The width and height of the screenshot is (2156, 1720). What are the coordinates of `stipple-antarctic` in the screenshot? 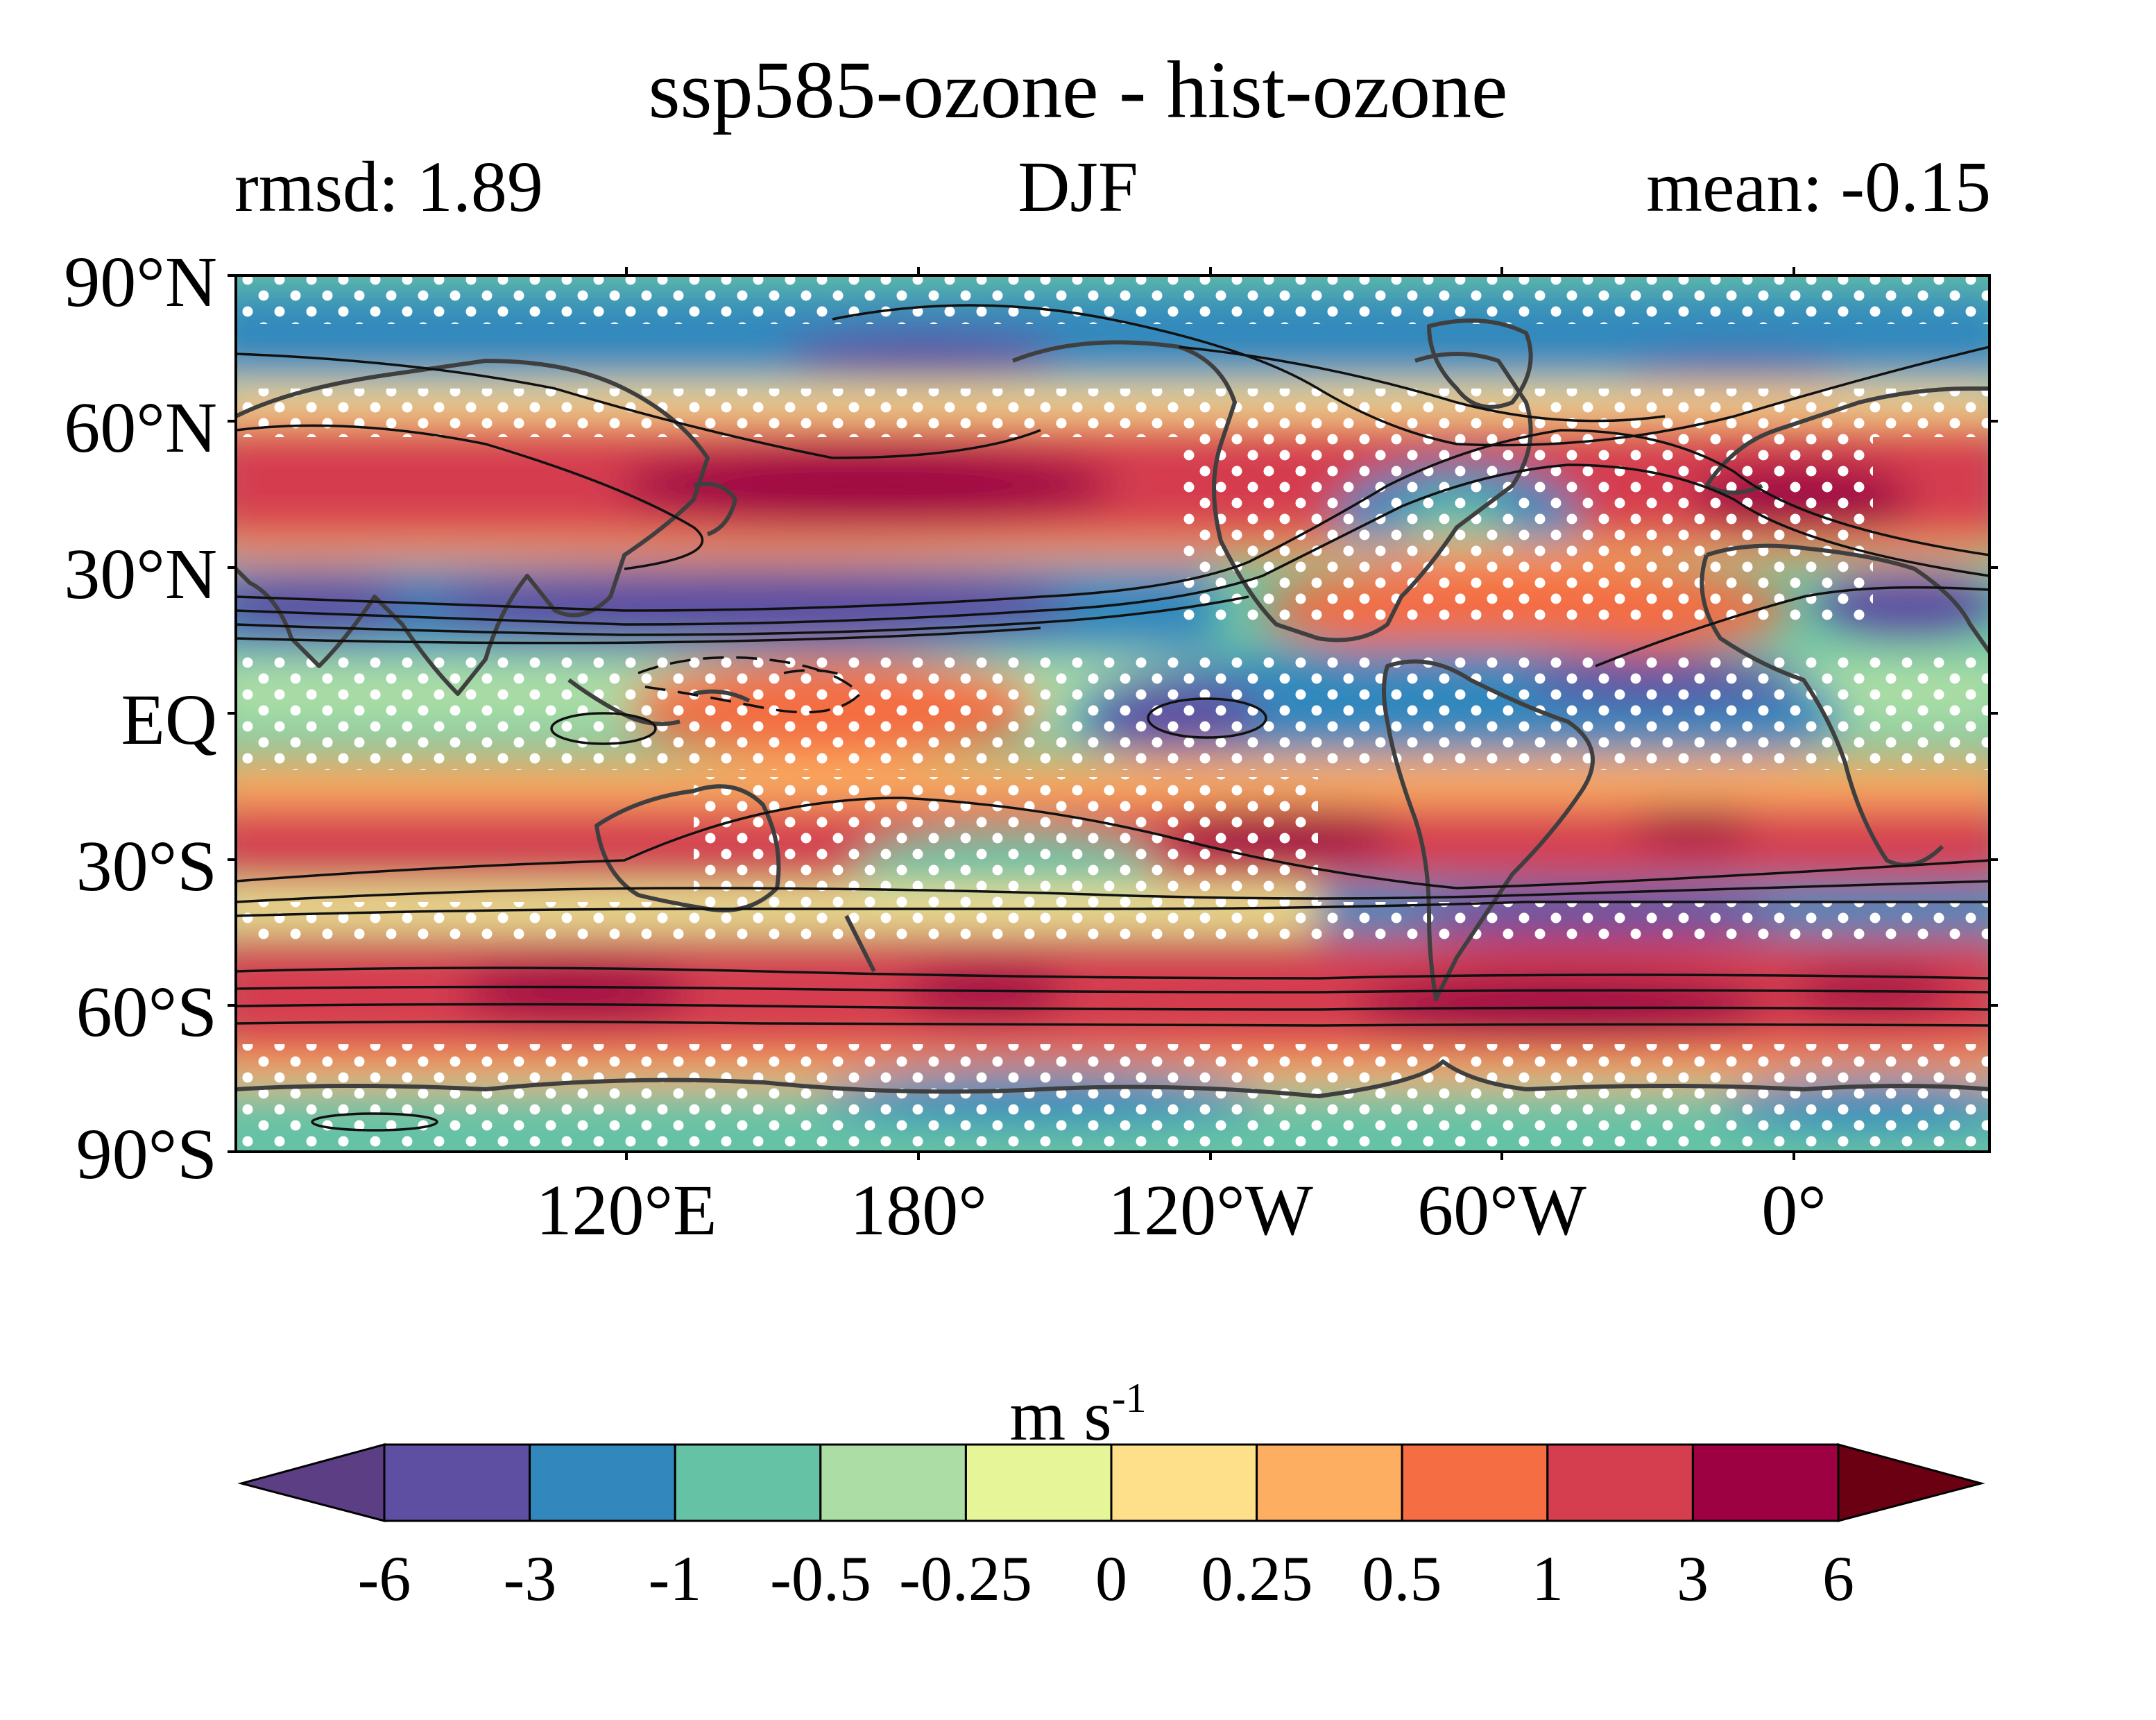 It's located at (1113, 1098).